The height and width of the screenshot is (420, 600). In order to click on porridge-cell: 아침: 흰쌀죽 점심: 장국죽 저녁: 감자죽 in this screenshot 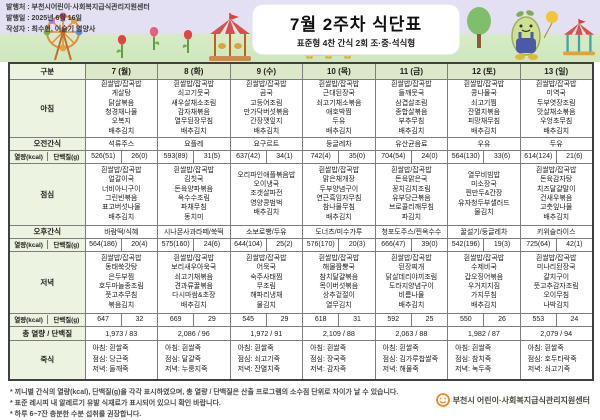, I will do `click(339, 360)`.